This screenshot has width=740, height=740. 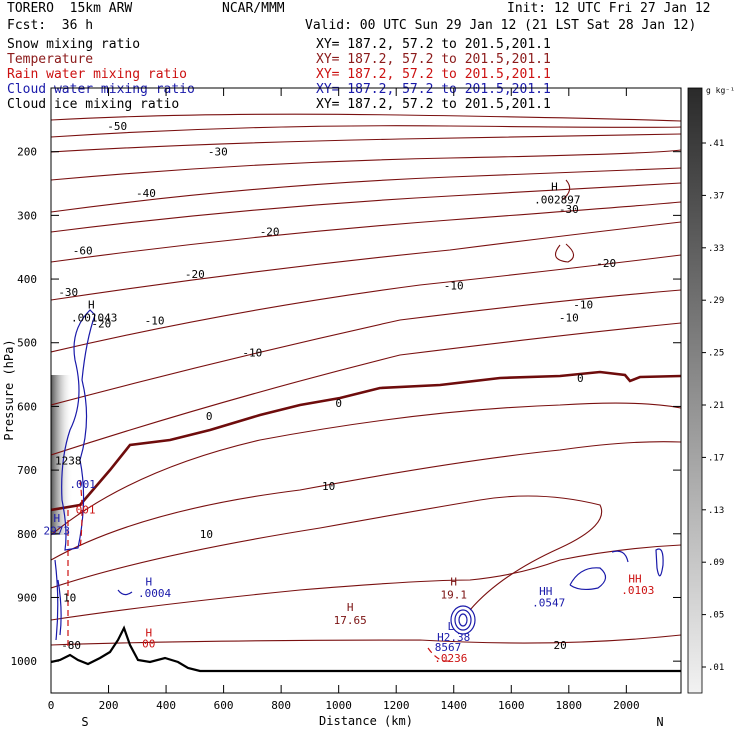 I want to click on y-tick-label: 700, so click(x=27, y=470).